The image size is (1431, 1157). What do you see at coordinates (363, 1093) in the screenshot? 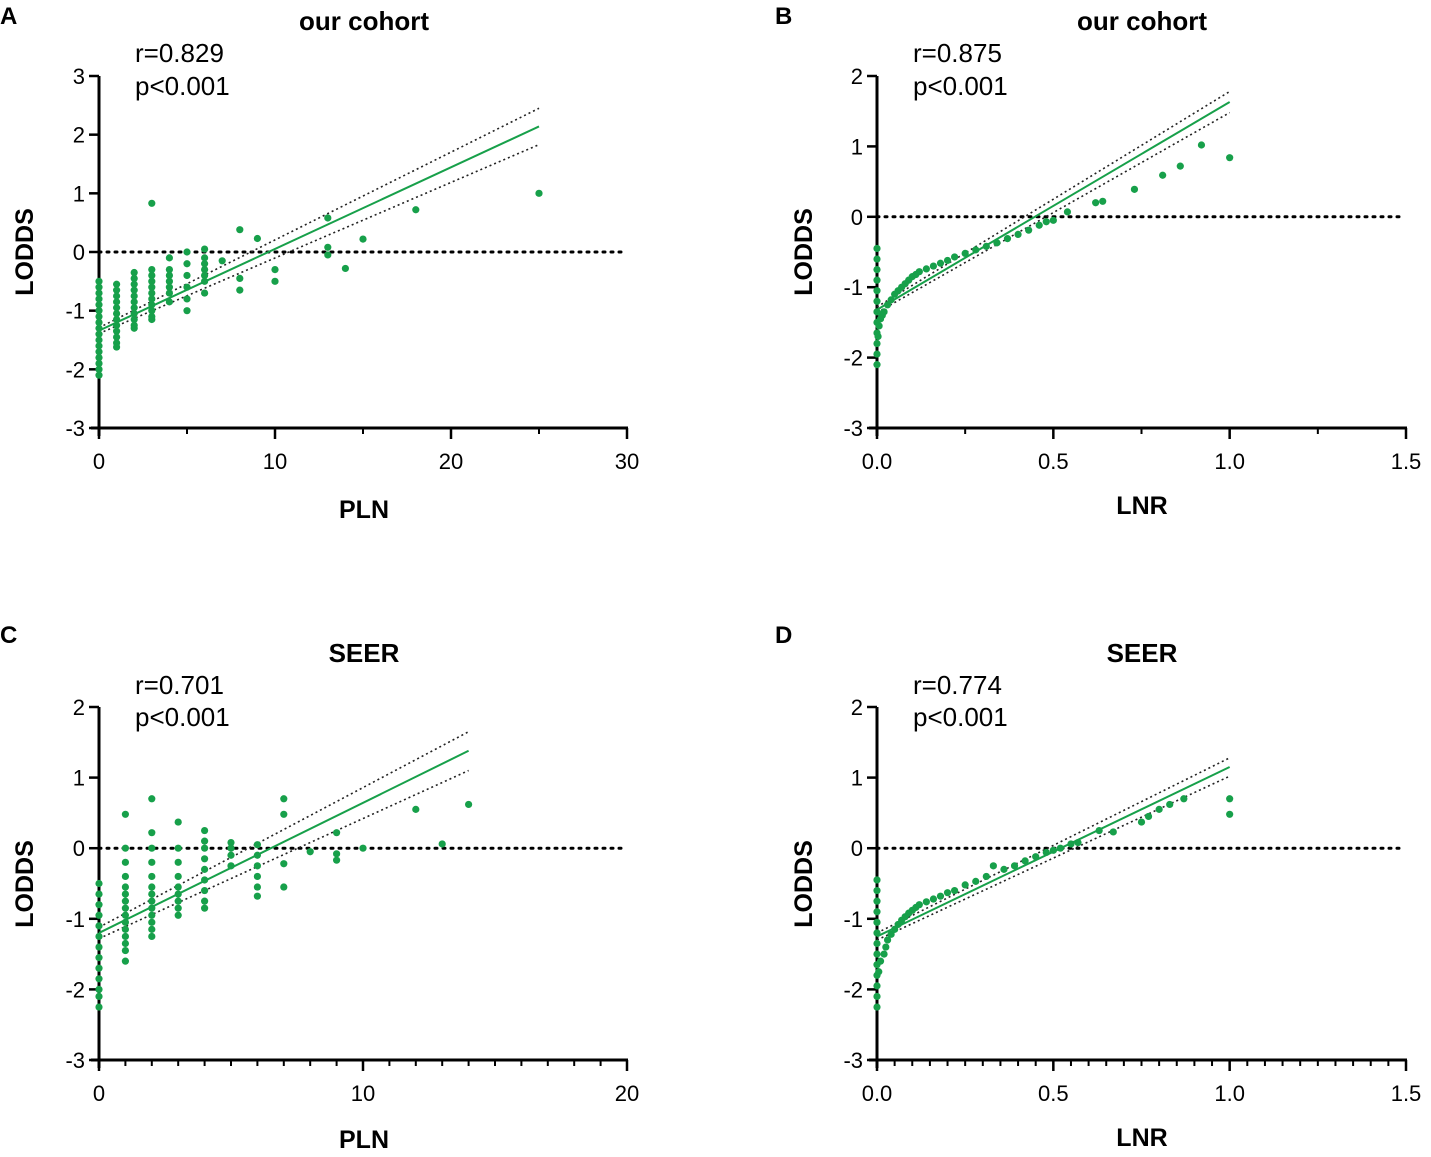
I see `x-tick-label: 10` at bounding box center [363, 1093].